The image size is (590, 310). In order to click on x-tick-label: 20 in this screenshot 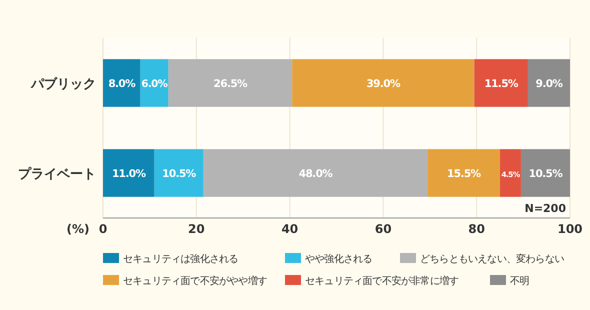, I will do `click(196, 229)`.